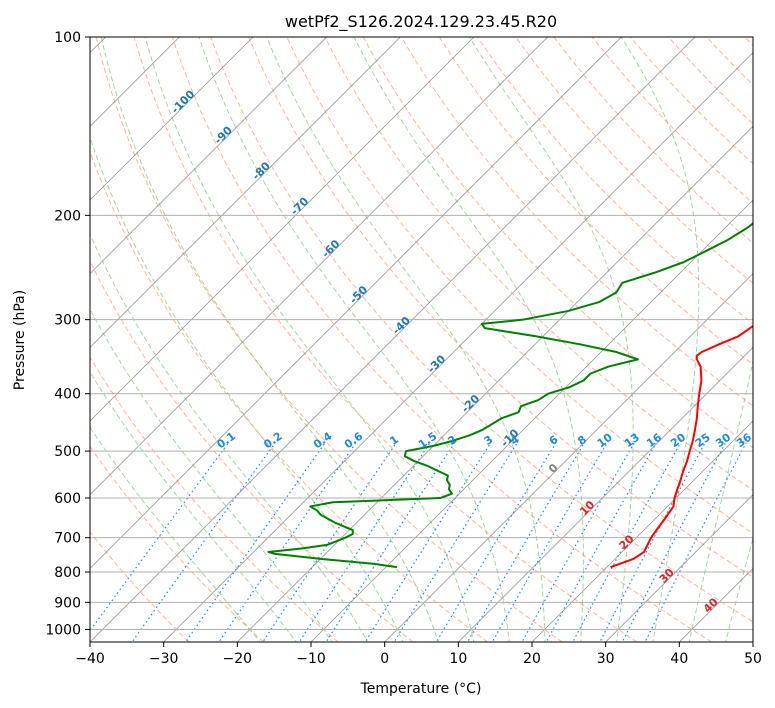  Describe the element at coordinates (311, 659) in the screenshot. I see `x-tick-label: −10` at that location.